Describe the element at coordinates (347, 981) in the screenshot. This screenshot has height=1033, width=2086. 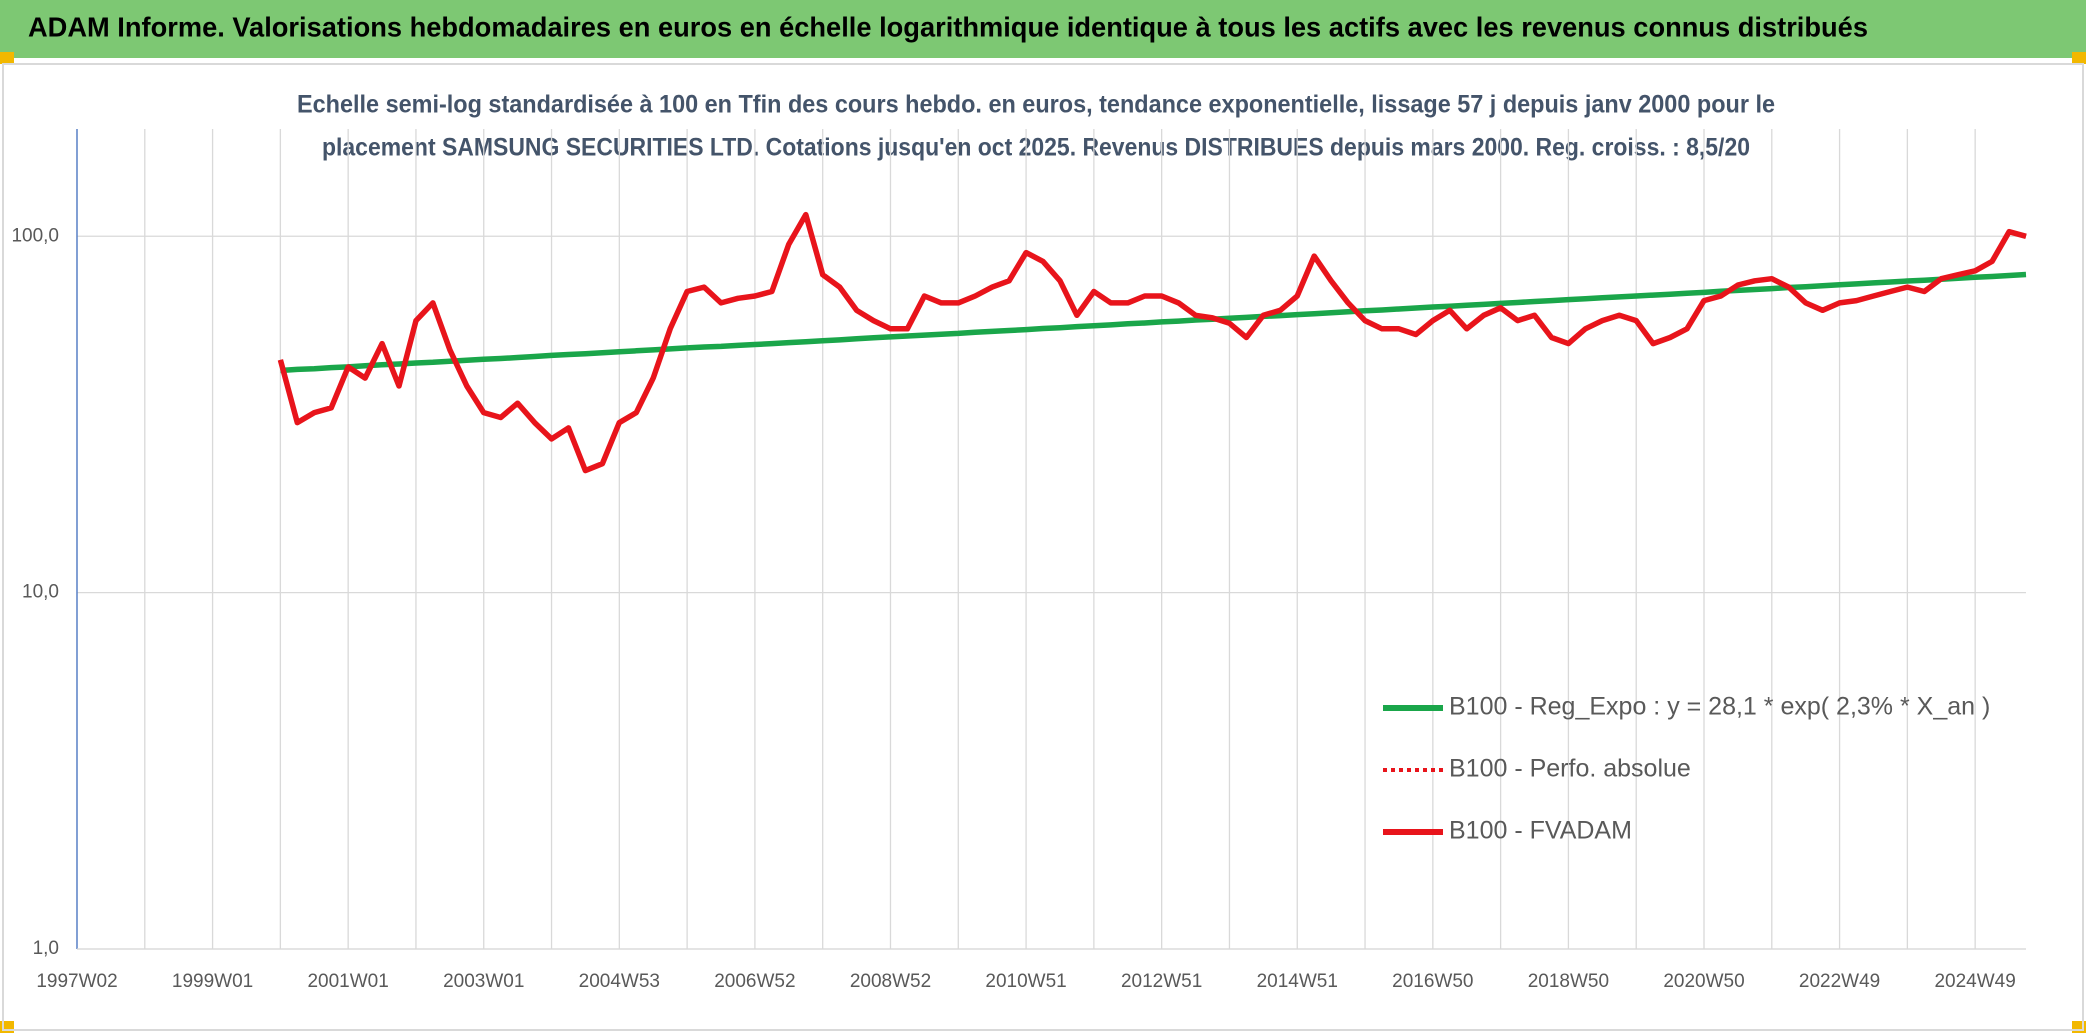
I see `x-tick-label: 2001W01` at that location.